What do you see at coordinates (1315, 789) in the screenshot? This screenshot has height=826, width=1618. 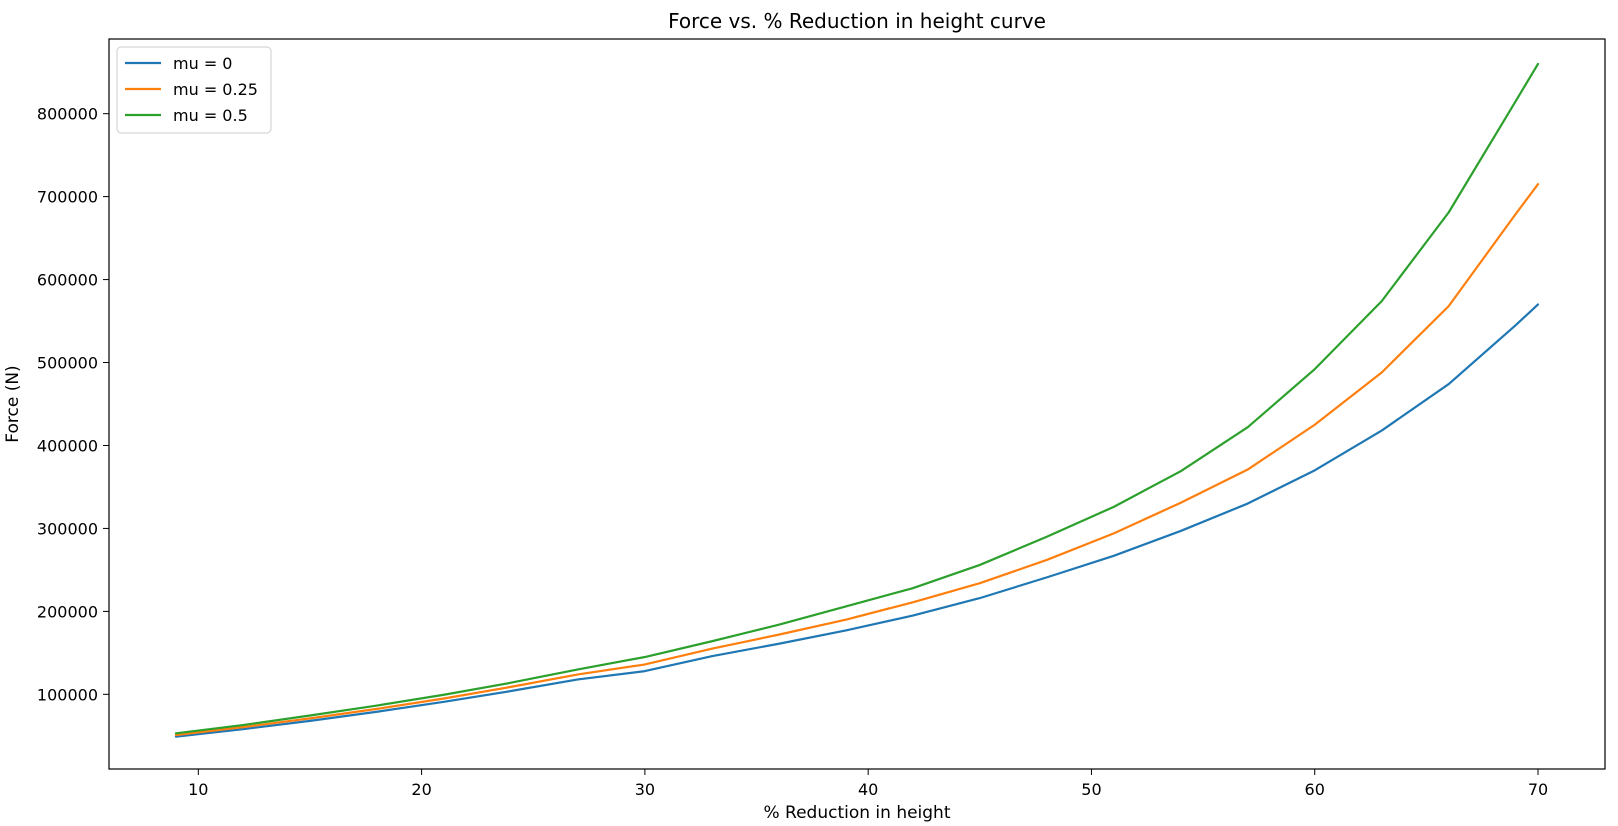 I see `x-tick-label: 60` at bounding box center [1315, 789].